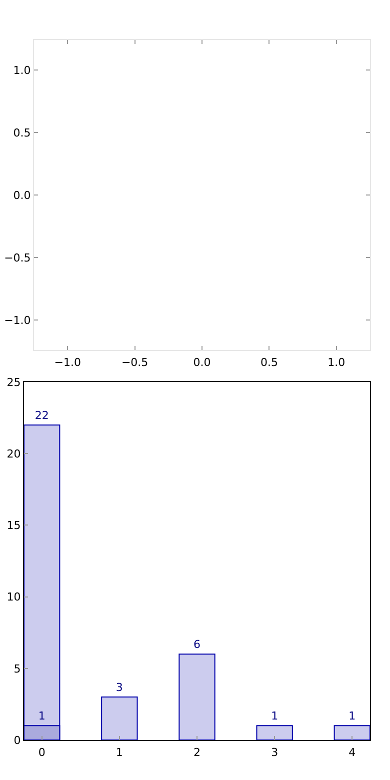  I want to click on x-tick-label: 0, so click(42, 753).